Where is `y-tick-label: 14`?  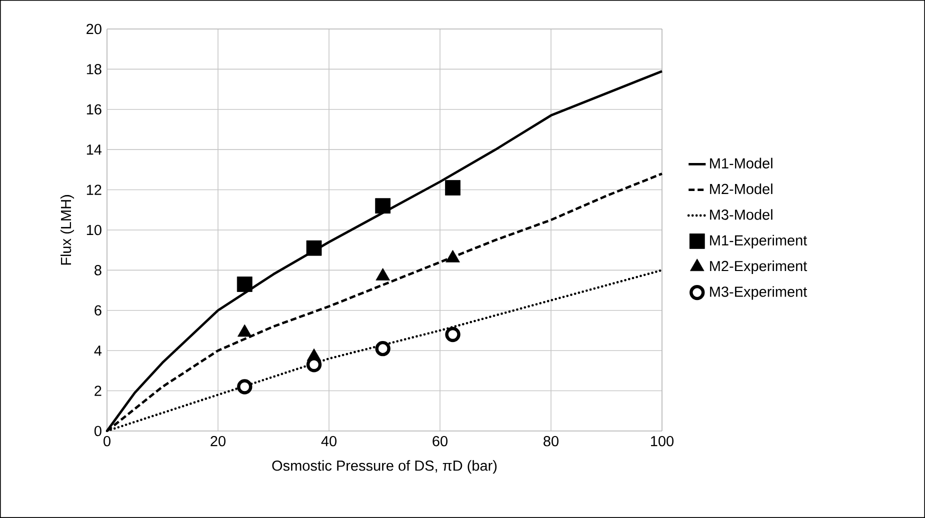
y-tick-label: 14 is located at coordinates (94, 149).